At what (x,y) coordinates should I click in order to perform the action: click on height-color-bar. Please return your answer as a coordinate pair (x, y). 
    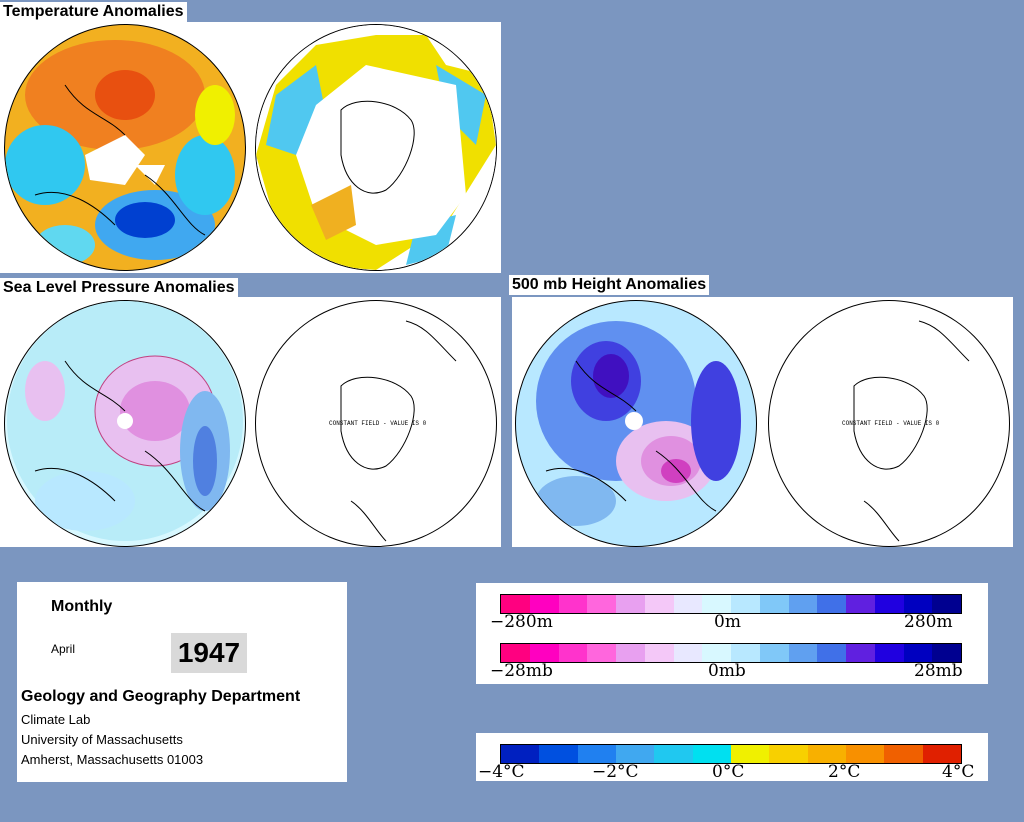
    Looking at the image, I should click on (731, 604).